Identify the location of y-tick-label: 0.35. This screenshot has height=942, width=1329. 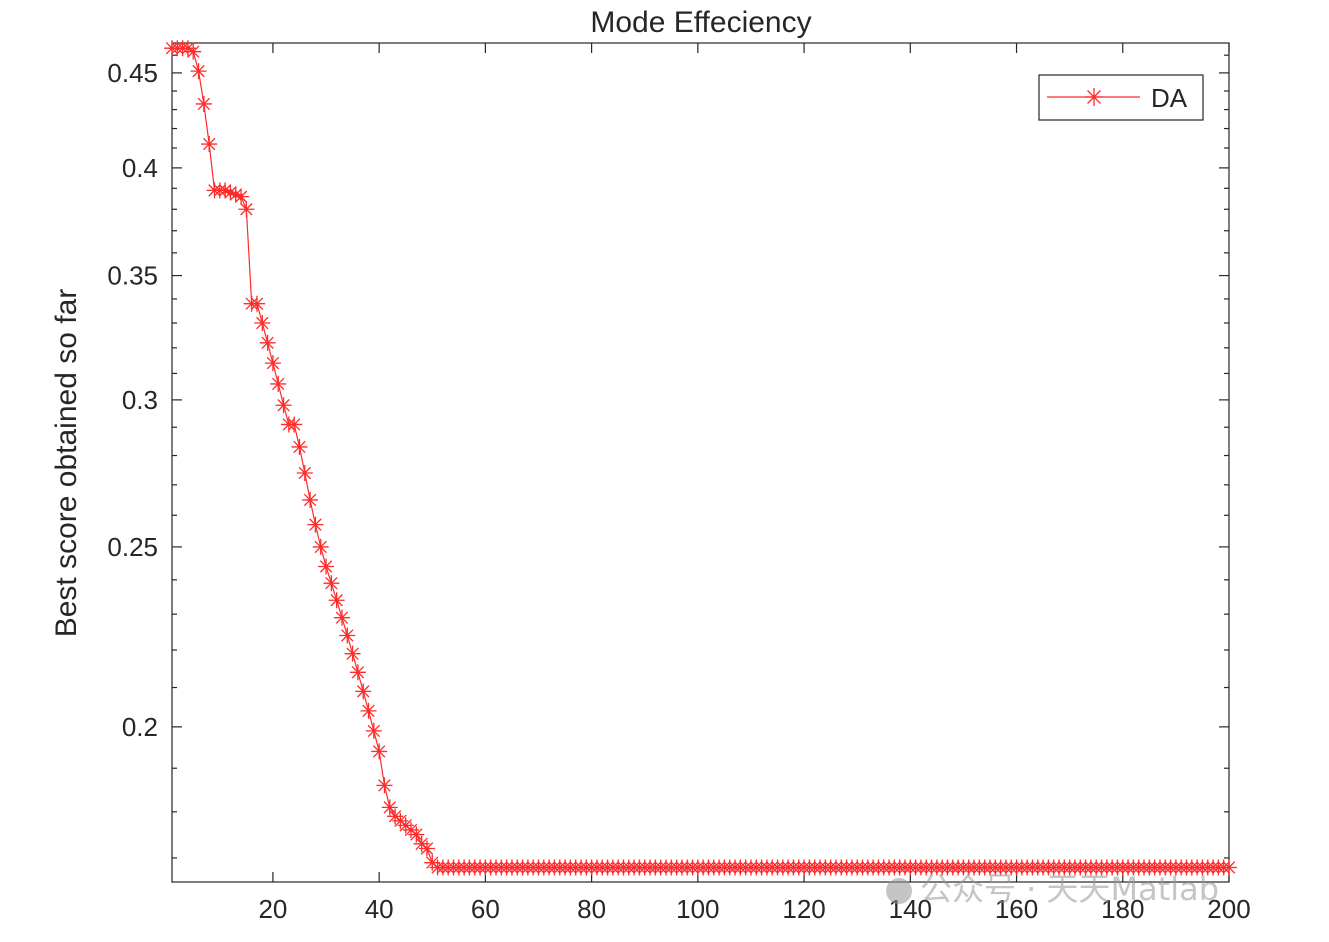
(132, 276).